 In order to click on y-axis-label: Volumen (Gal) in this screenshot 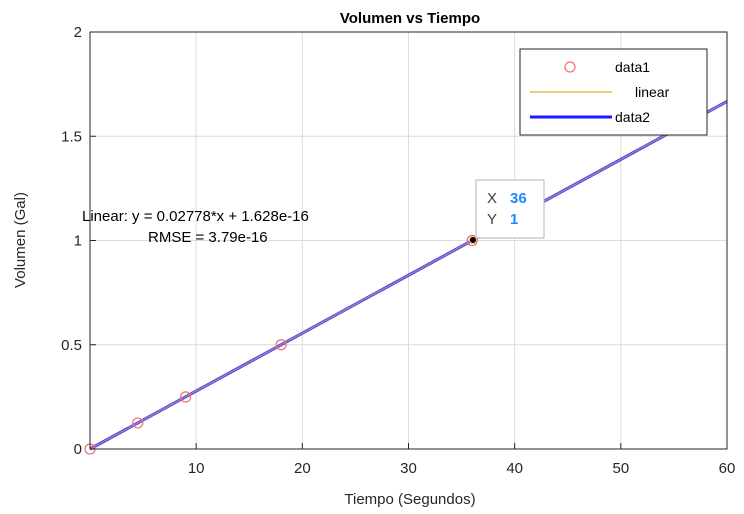, I will do `click(20, 240)`.